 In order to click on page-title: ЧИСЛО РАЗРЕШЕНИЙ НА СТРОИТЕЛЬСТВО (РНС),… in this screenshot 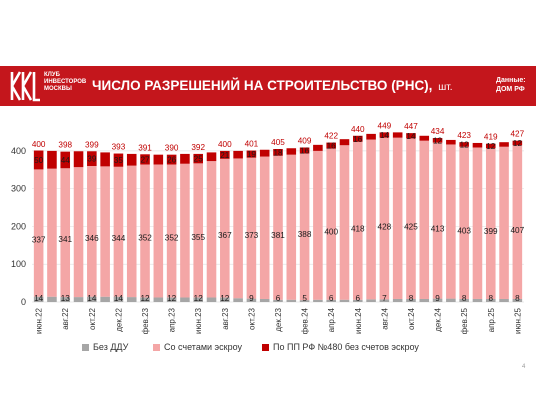, I will do `click(272, 85)`.